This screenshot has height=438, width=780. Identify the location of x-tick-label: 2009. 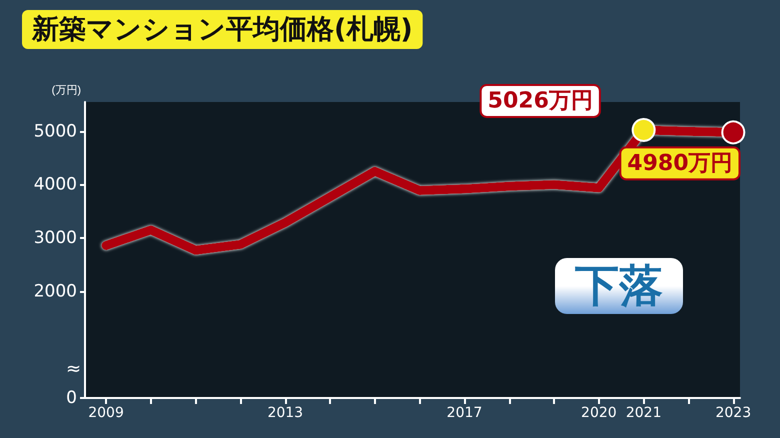
(106, 413).